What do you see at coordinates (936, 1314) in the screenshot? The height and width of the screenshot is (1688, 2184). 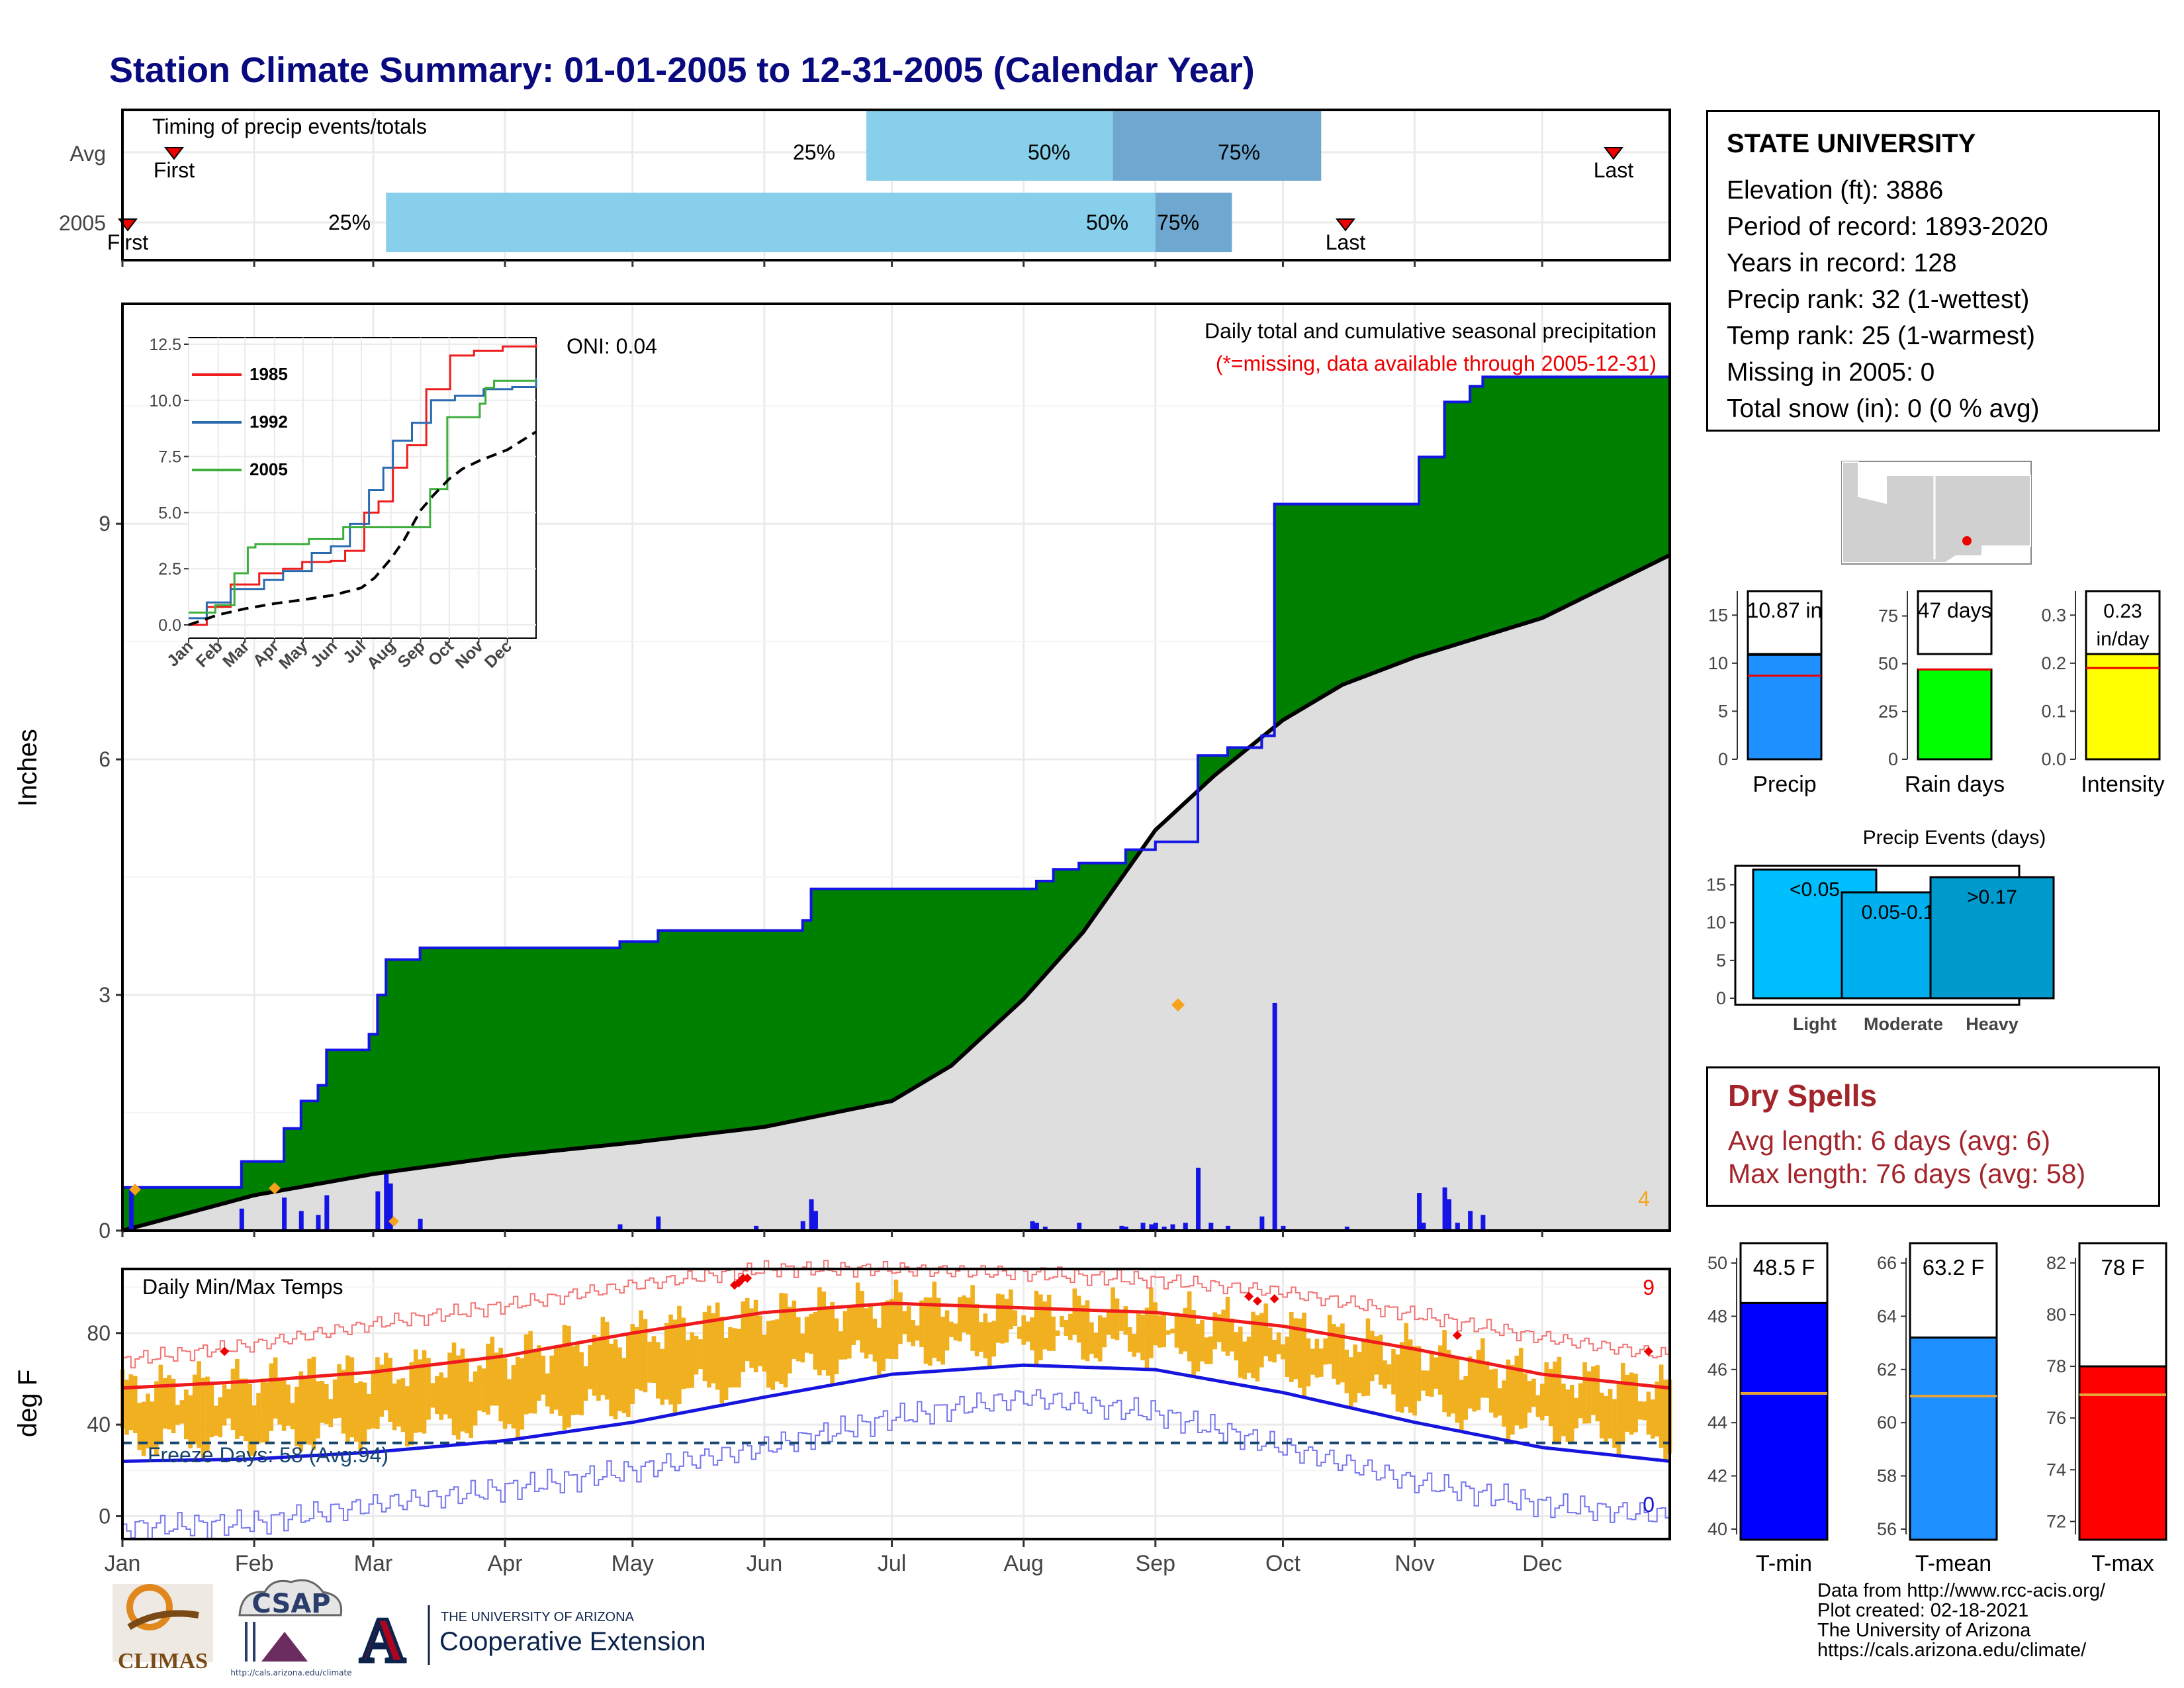 I see `record-markers` at bounding box center [936, 1314].